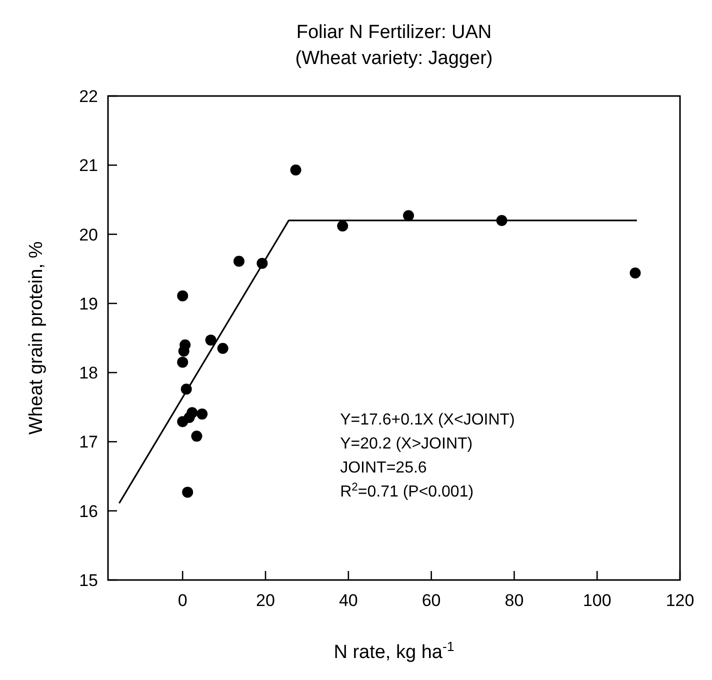  Describe the element at coordinates (407, 490) in the screenshot. I see `annotation: R$^{2}$=0.71 (P<0.001)` at that location.